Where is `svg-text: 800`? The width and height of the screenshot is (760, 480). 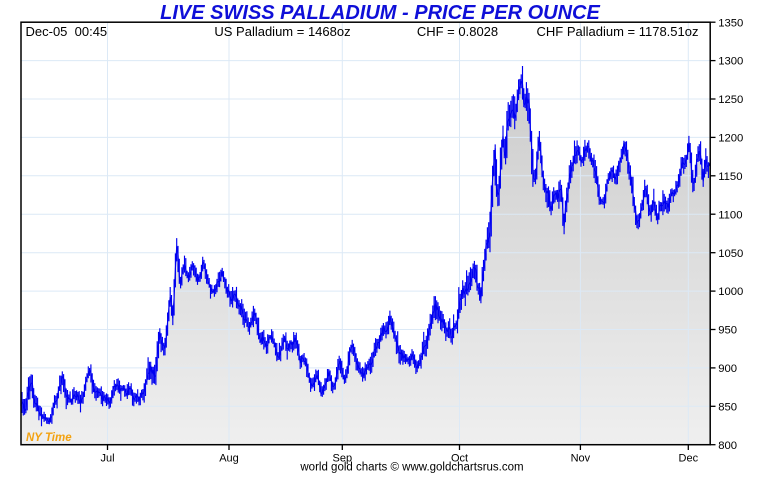 svg-text: 800 is located at coordinates (727, 446).